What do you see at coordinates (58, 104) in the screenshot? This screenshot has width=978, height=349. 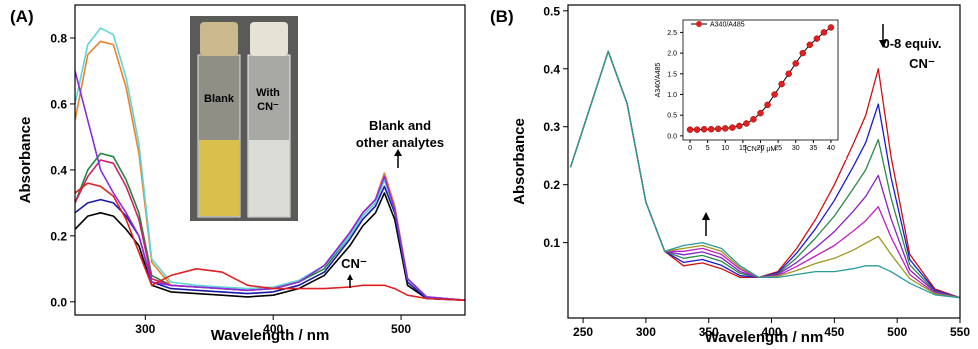 I see `y-tick-label: 0.6` at bounding box center [58, 104].